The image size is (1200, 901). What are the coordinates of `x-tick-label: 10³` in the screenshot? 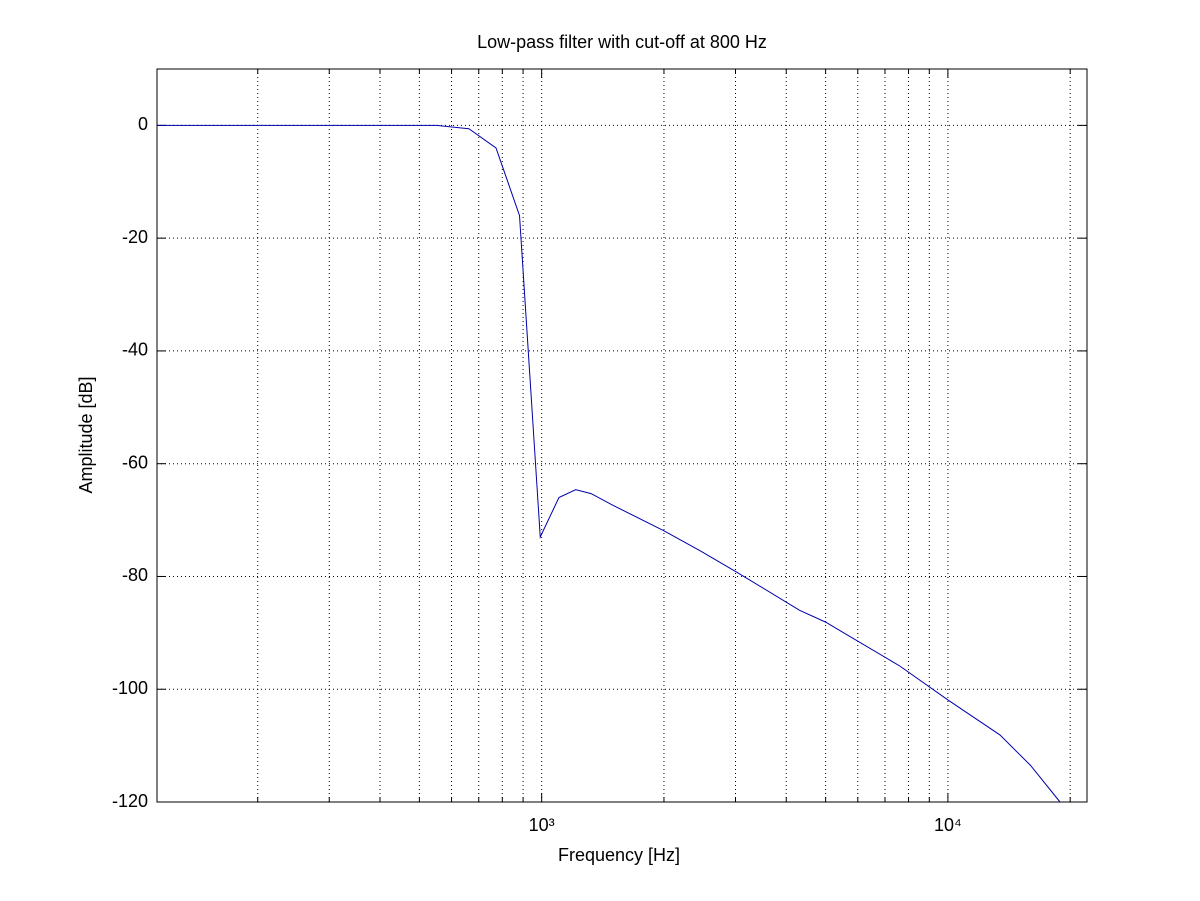 It's located at (542, 825).